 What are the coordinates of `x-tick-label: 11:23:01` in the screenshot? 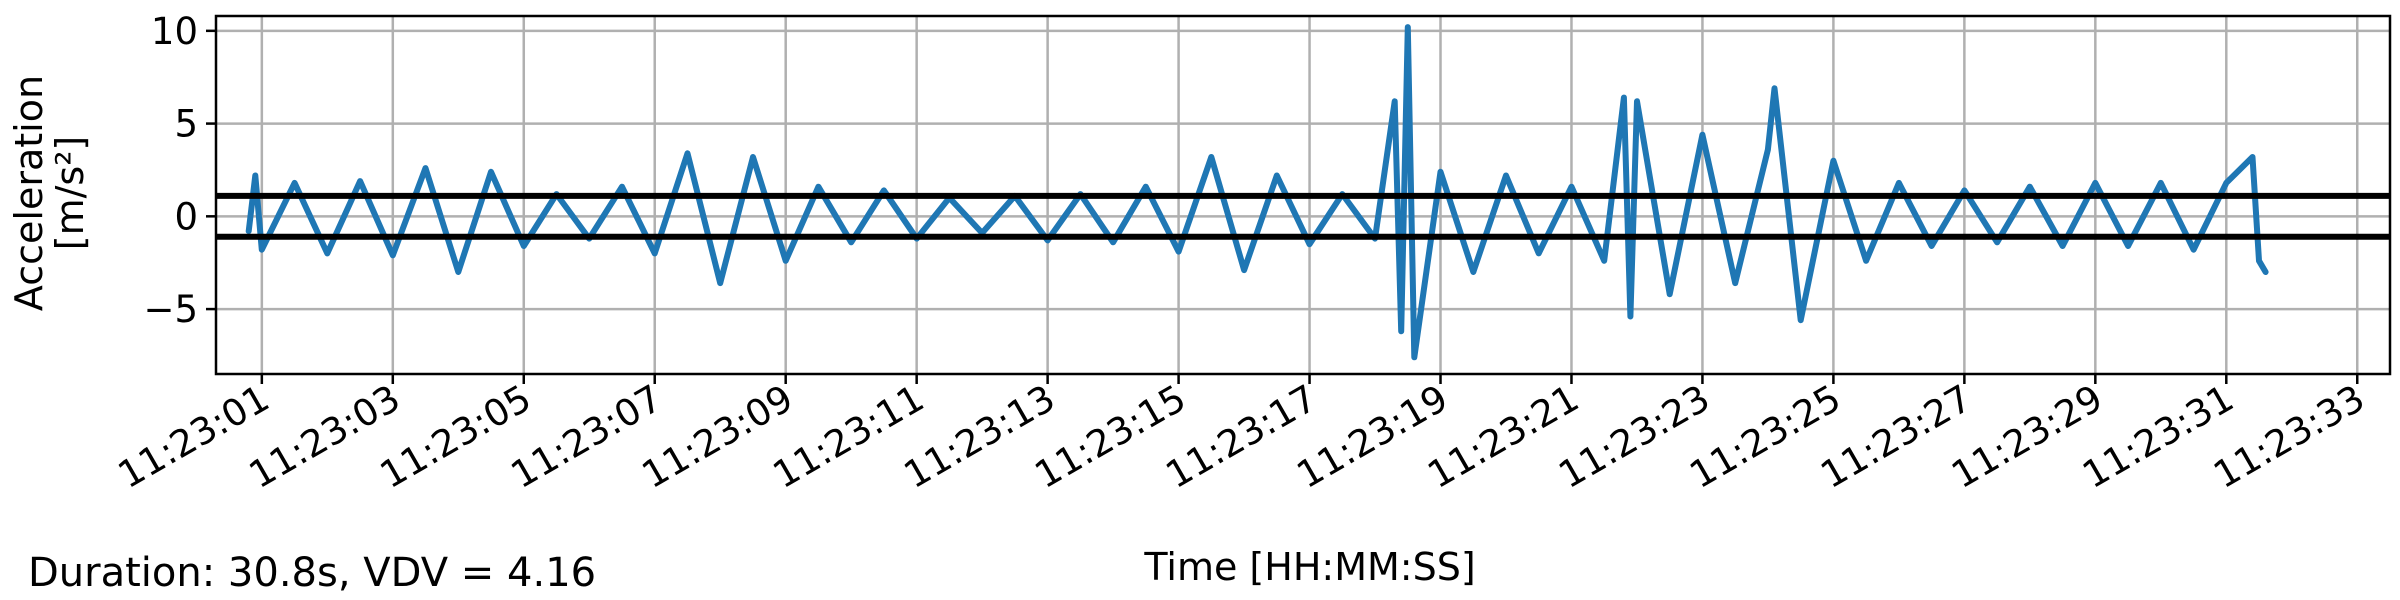 It's located at (193, 437).